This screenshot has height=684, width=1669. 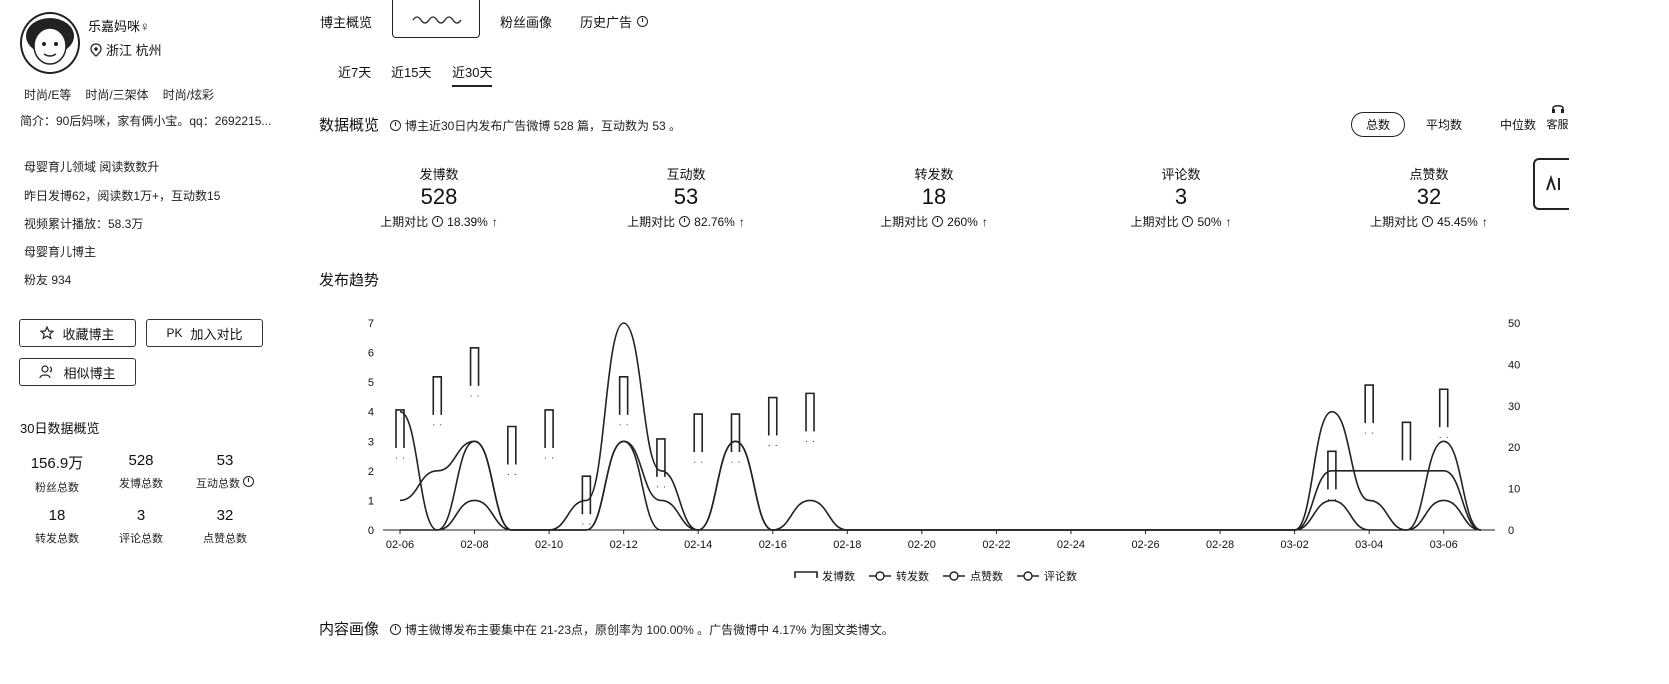 I want to click on profile-name: 乐嘉妈咪♀, so click(x=119, y=26).